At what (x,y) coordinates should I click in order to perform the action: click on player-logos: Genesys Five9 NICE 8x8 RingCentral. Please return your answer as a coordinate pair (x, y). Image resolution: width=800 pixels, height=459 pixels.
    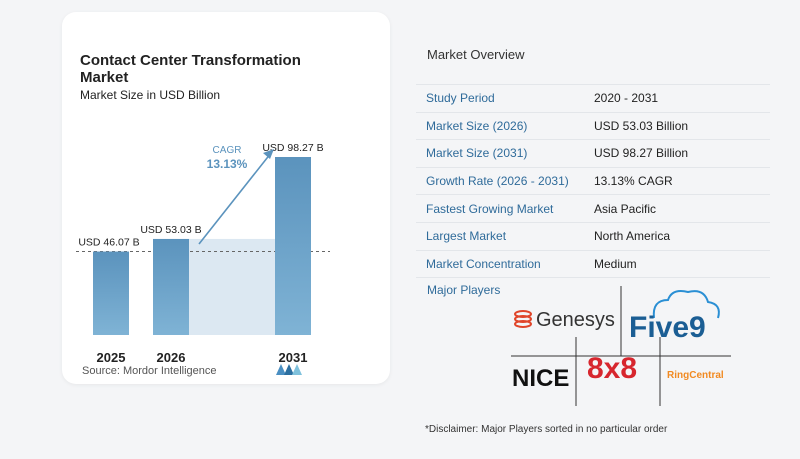
    Looking at the image, I should click on (621, 346).